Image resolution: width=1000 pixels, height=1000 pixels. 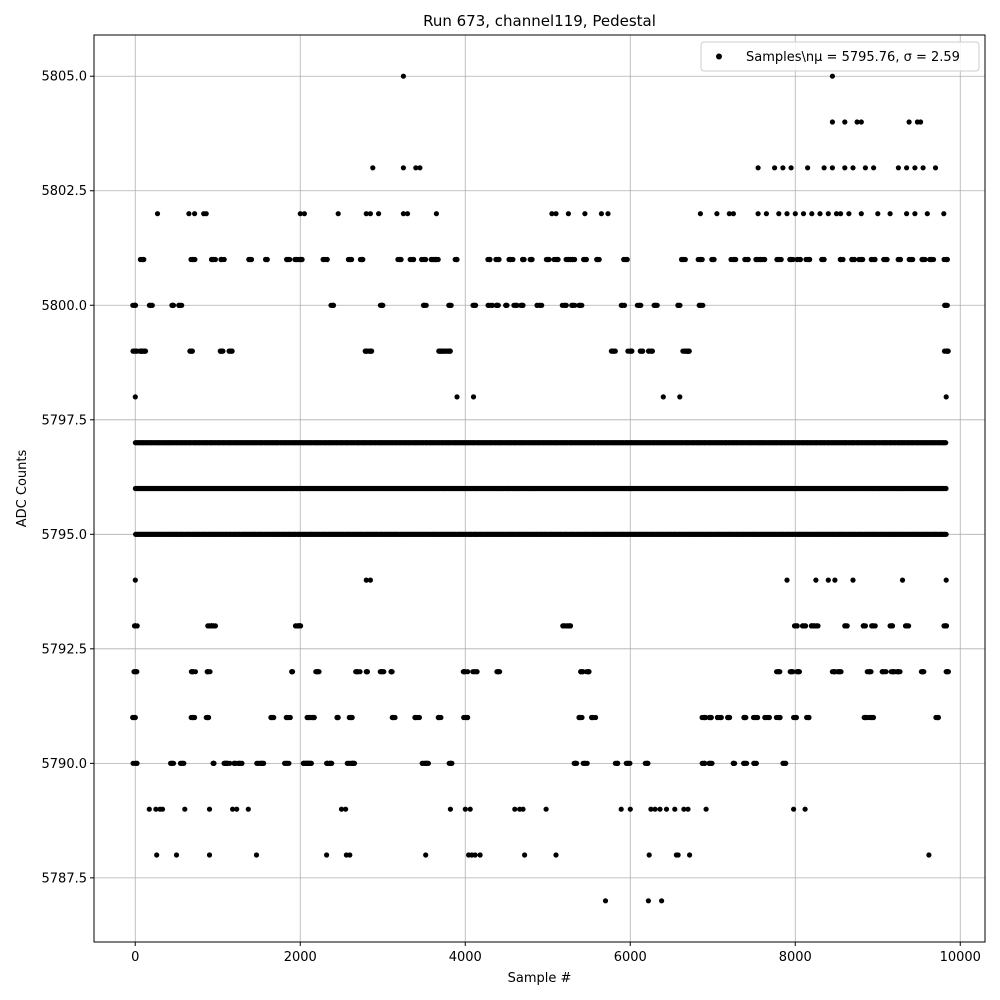 I want to click on legend-label: Samples\nμ = 5795.76, σ = 2.59, so click(x=853, y=57).